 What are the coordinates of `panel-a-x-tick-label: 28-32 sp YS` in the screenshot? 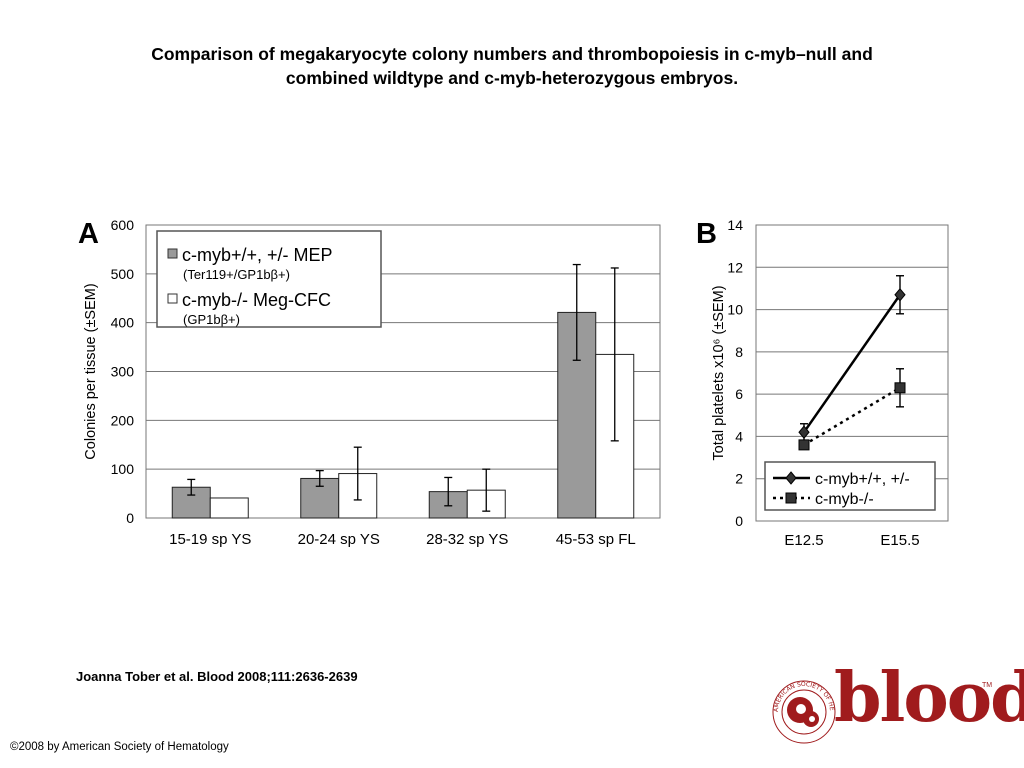 It's located at (467, 539).